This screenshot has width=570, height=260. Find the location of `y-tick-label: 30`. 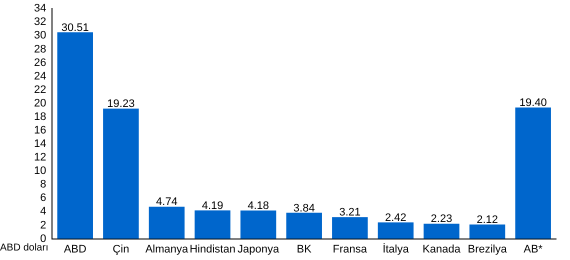

y-tick-label: 30 is located at coordinates (40, 36).